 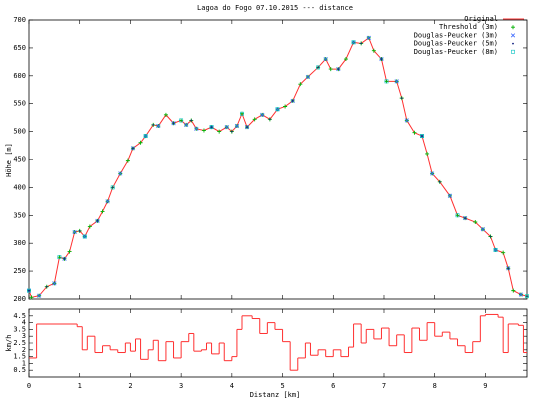 What do you see at coordinates (384, 386) in the screenshot?
I see `x-tick-label: 7` at bounding box center [384, 386].